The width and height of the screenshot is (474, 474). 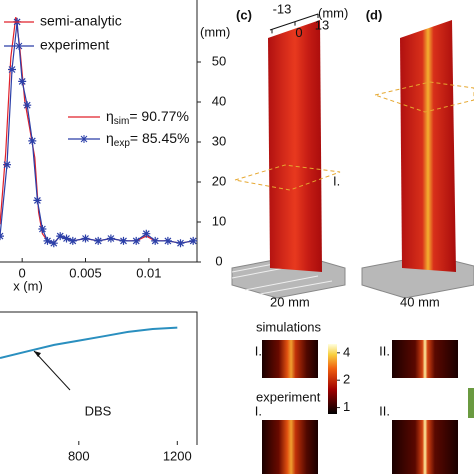 I want to click on width-tick-label: 0, so click(x=298, y=32).